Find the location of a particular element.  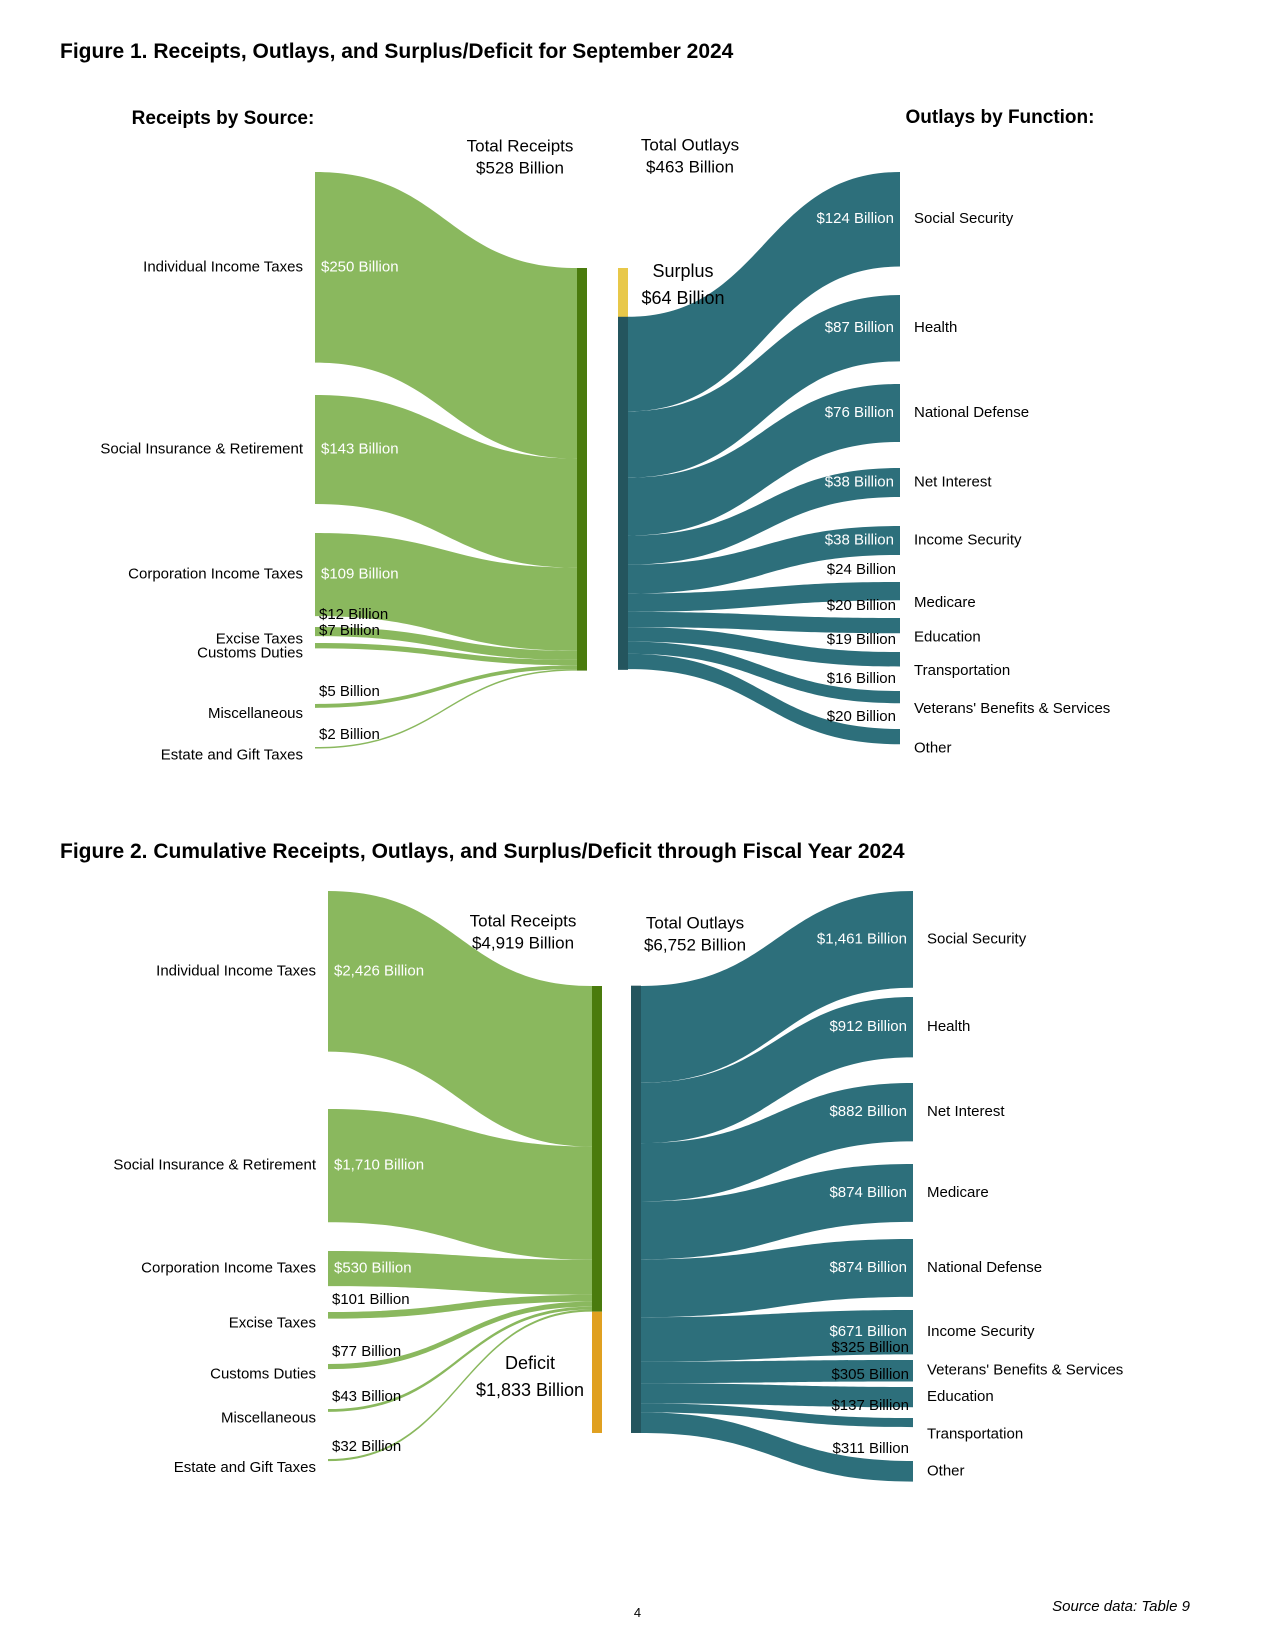

outlay-value-transportation: $19 Billion is located at coordinates (861, 639).